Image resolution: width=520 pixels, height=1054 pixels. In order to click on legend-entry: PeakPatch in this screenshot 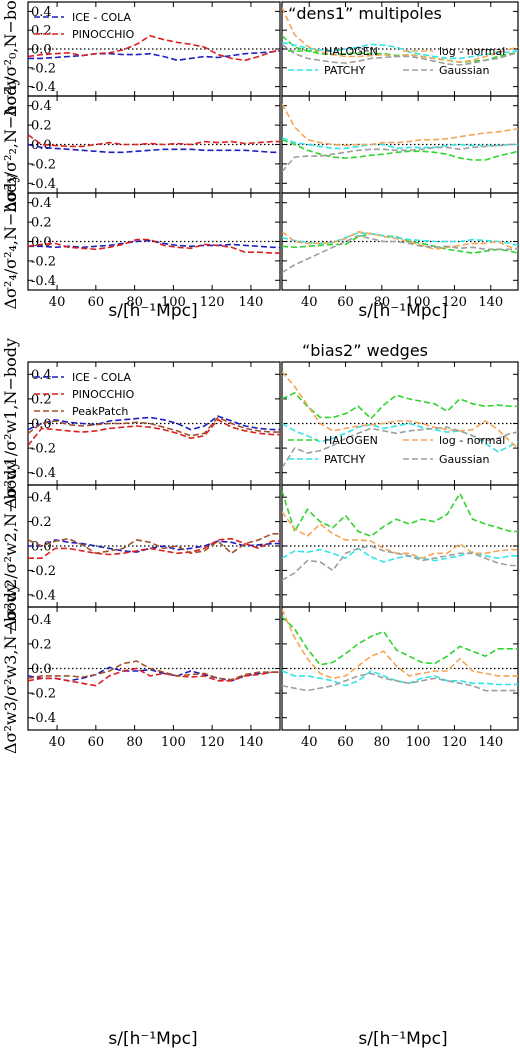, I will do `click(100, 411)`.